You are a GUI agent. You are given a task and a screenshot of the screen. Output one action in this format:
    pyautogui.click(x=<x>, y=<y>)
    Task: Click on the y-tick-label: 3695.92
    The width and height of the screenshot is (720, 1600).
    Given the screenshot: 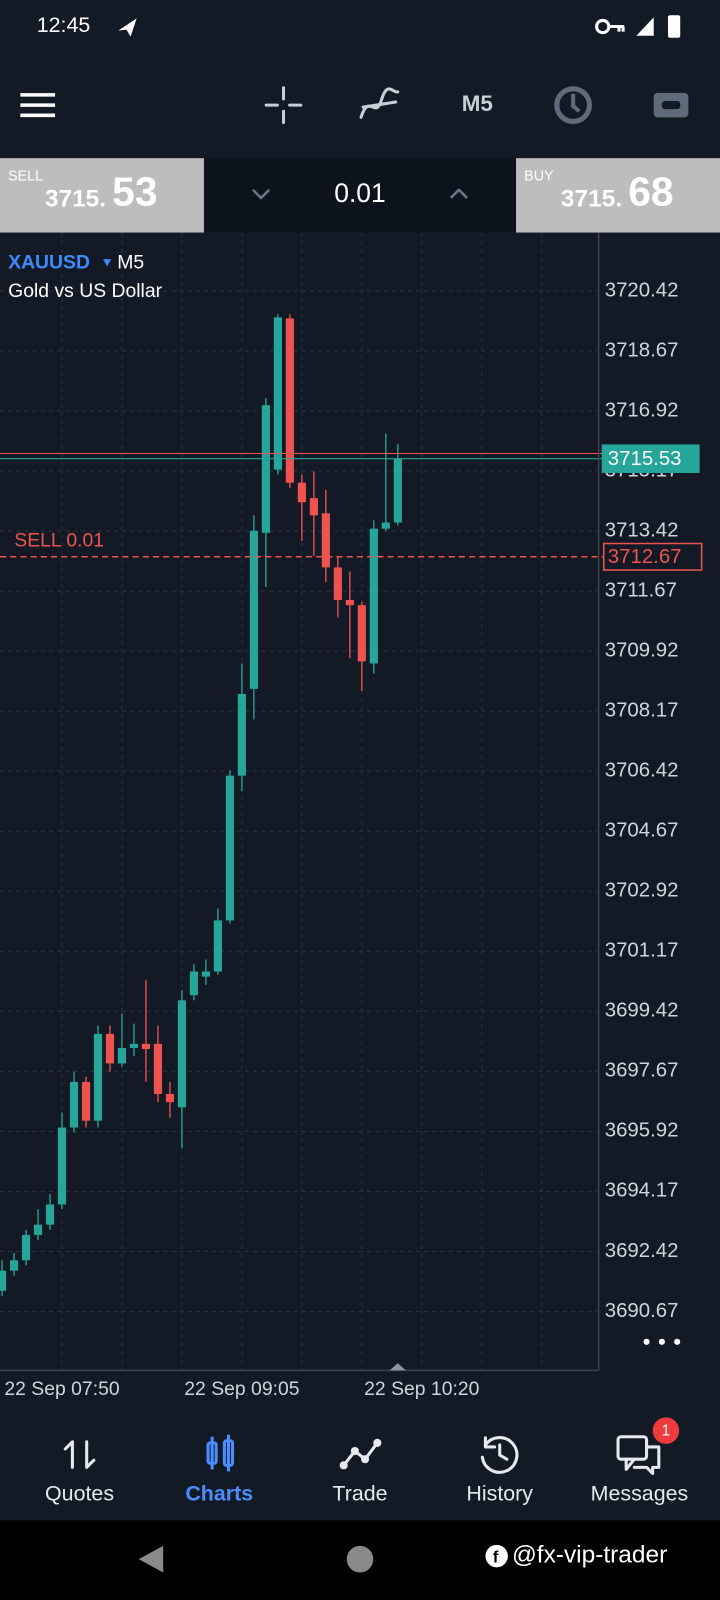 What is the action you would take?
    pyautogui.click(x=642, y=1131)
    